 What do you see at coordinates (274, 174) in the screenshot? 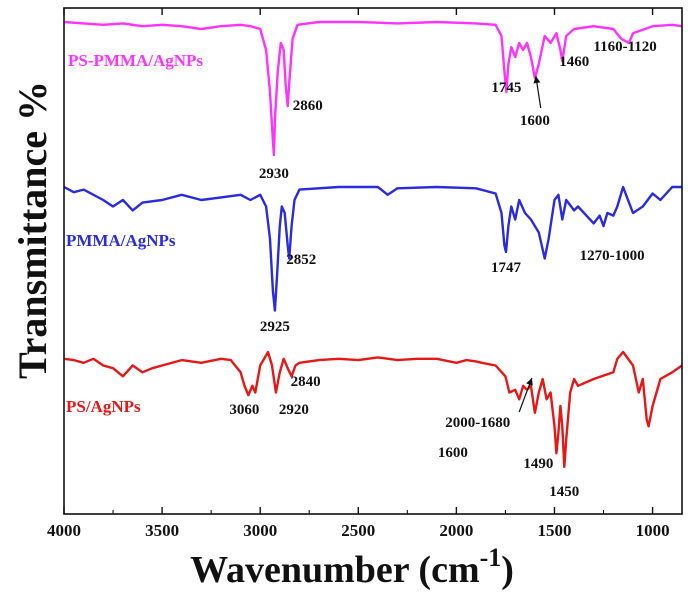
I see `peak-label: 2930` at bounding box center [274, 174].